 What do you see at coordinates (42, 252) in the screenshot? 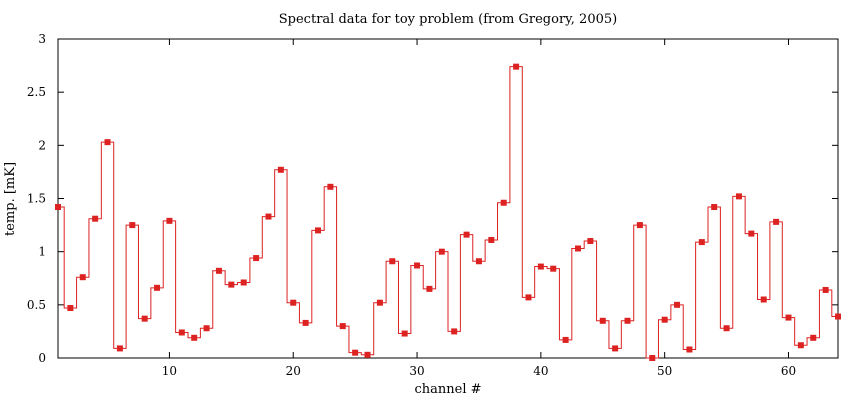
I see `y-tick-label: 1` at bounding box center [42, 252].